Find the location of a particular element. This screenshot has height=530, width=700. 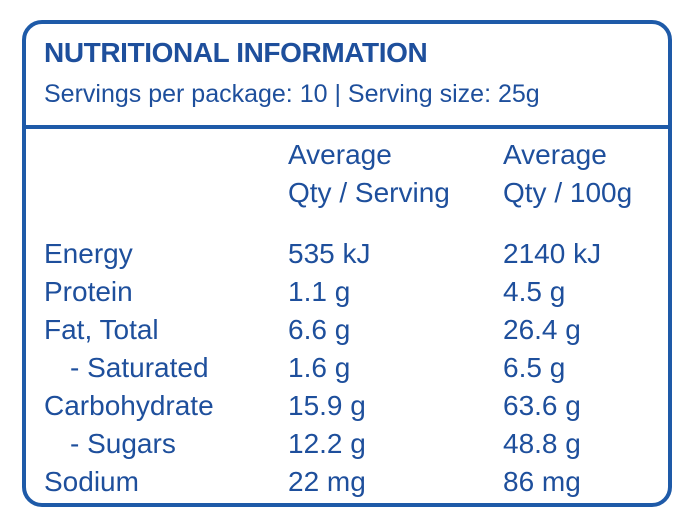

nutrient-name: Fat, Total is located at coordinates (101, 329).